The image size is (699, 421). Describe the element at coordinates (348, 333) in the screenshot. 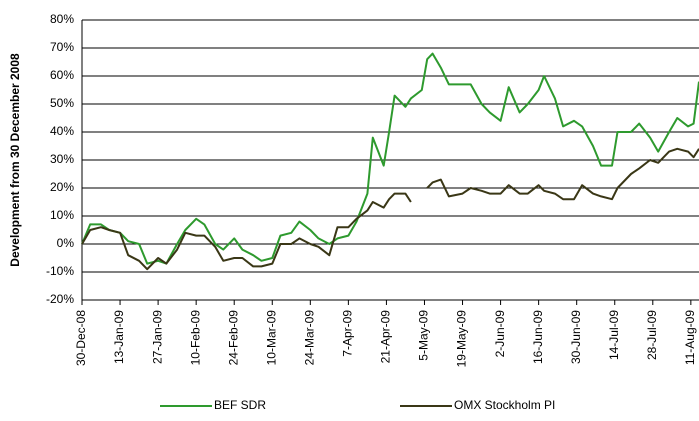

I see `x-tick-label: 7-Apr-09` at that location.